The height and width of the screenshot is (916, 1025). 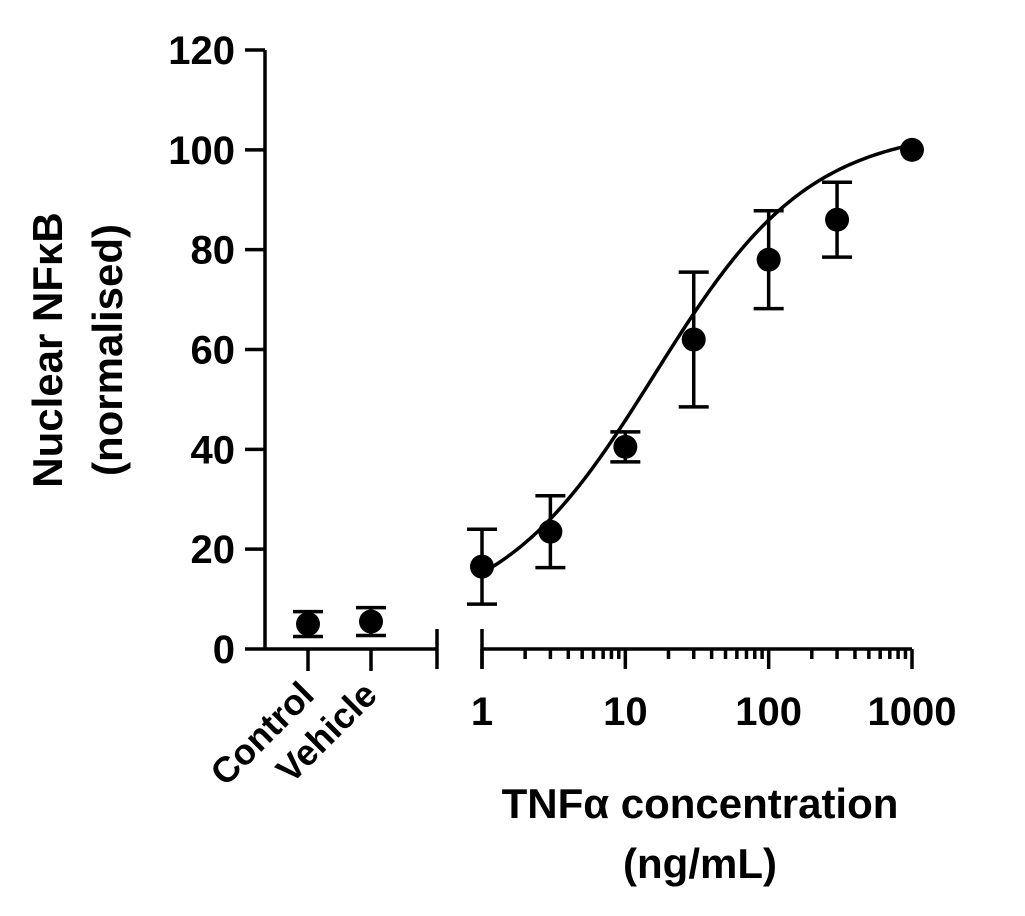 What do you see at coordinates (201, 51) in the screenshot?
I see `y-tick-label-120: 120` at bounding box center [201, 51].